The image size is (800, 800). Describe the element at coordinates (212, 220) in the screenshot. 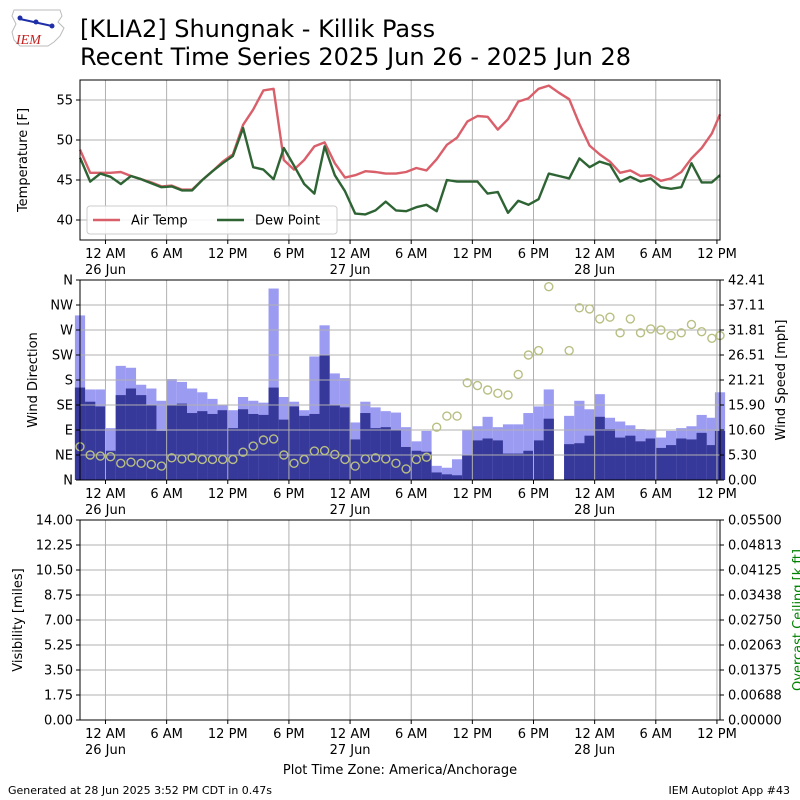

I see `temp-legend: Air Temp Dew Point` at that location.